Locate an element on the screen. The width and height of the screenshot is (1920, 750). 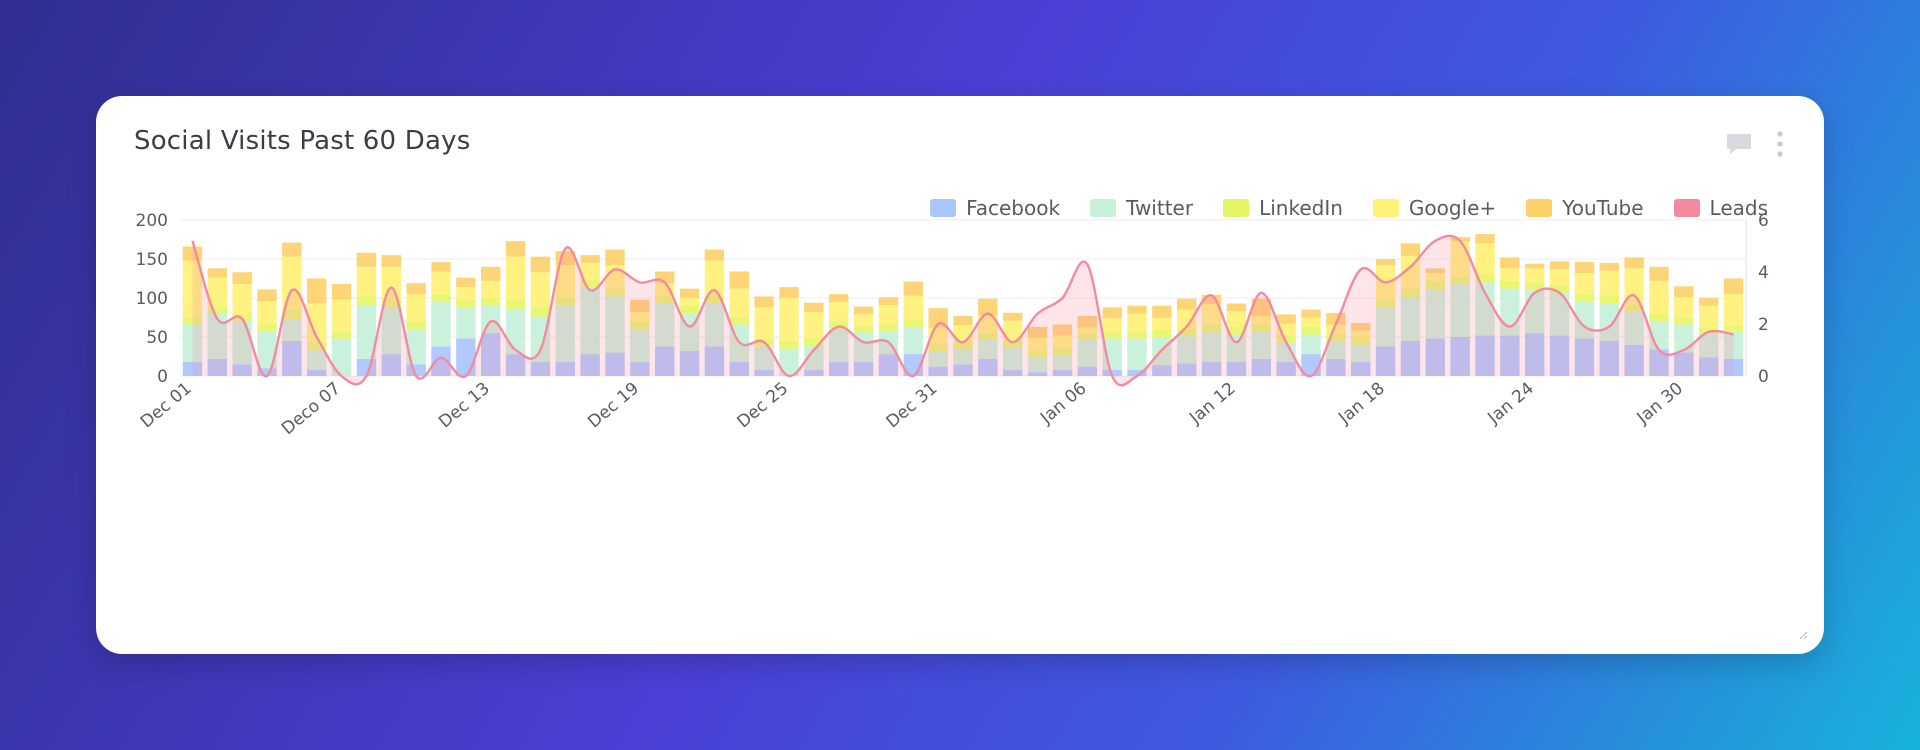
legend-item-facebook: Facebook is located at coordinates (995, 208).